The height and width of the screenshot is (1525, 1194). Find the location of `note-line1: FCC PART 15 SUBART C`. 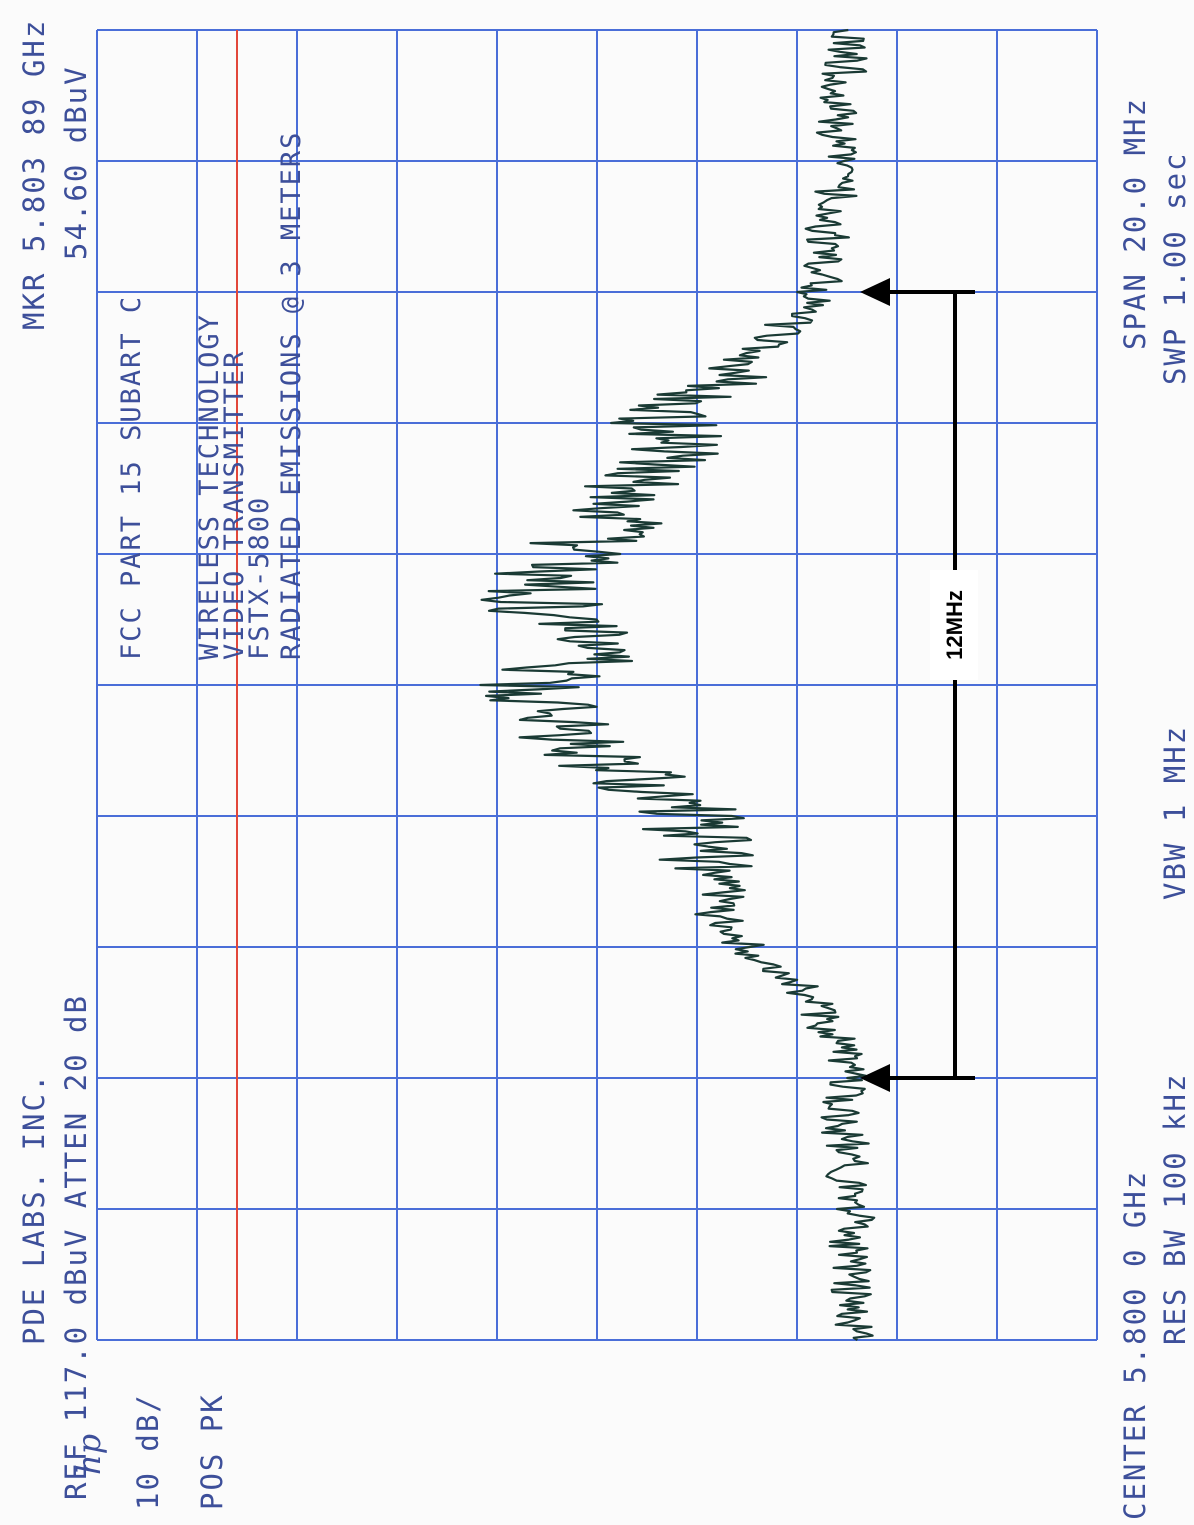

note-line1: FCC PART 15 SUBART C is located at coordinates (131, 477).